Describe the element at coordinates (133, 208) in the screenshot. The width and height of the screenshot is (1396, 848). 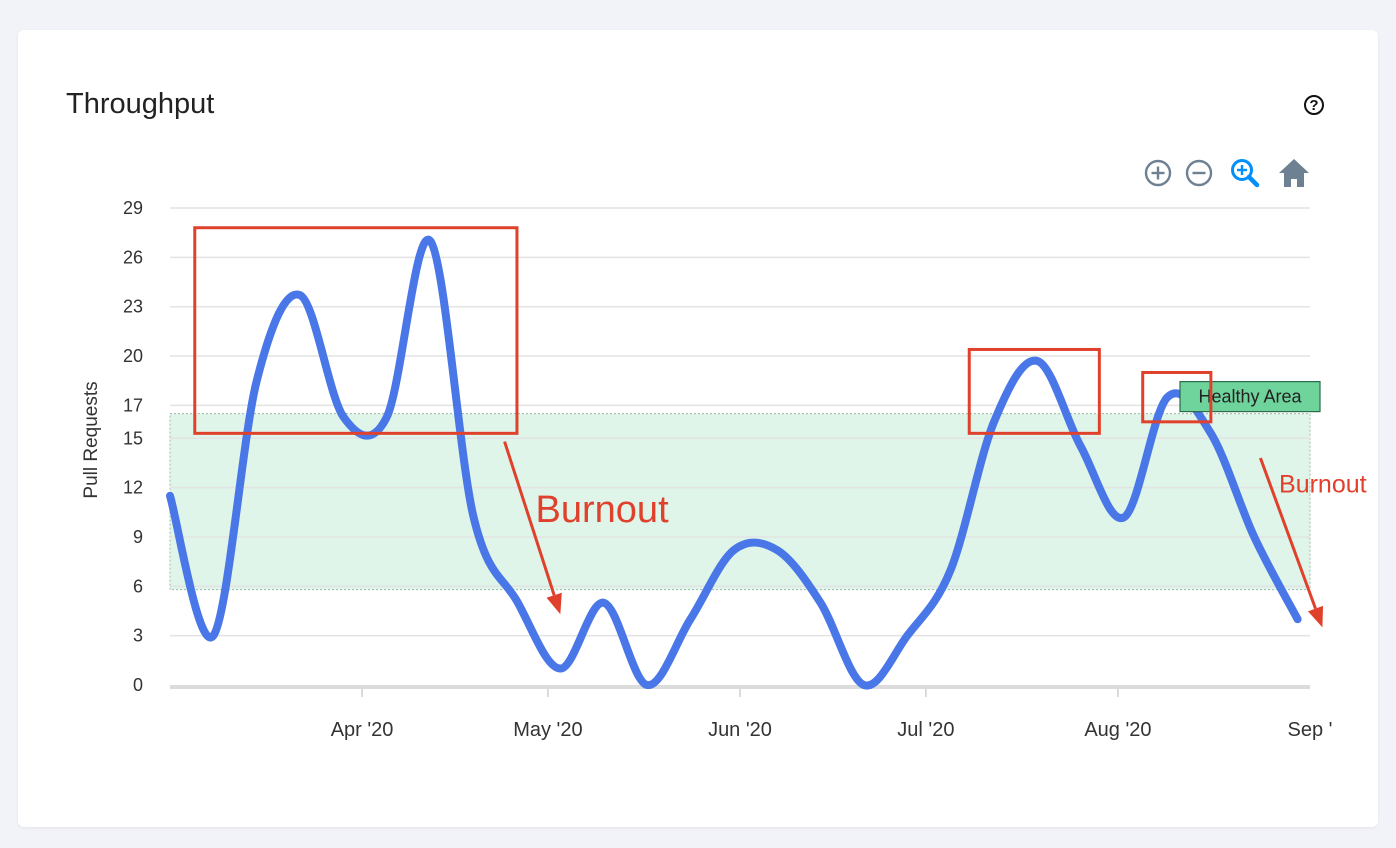
I see `y-tick-label: 29` at that location.